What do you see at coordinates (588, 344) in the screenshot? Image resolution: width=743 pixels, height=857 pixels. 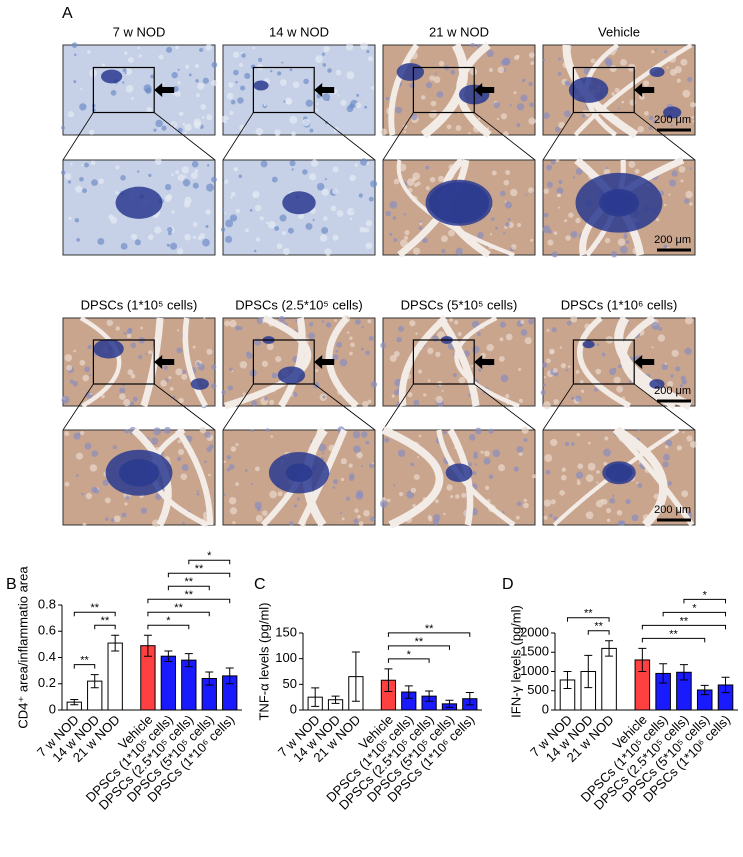 I see `islet` at bounding box center [588, 344].